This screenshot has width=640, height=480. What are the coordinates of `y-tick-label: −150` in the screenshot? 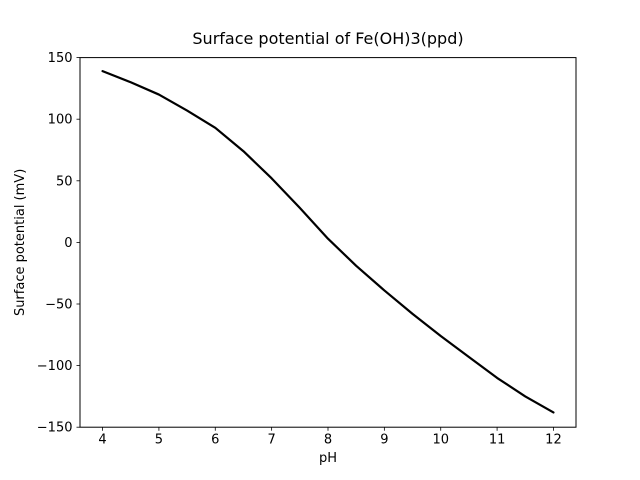 It's located at (55, 428).